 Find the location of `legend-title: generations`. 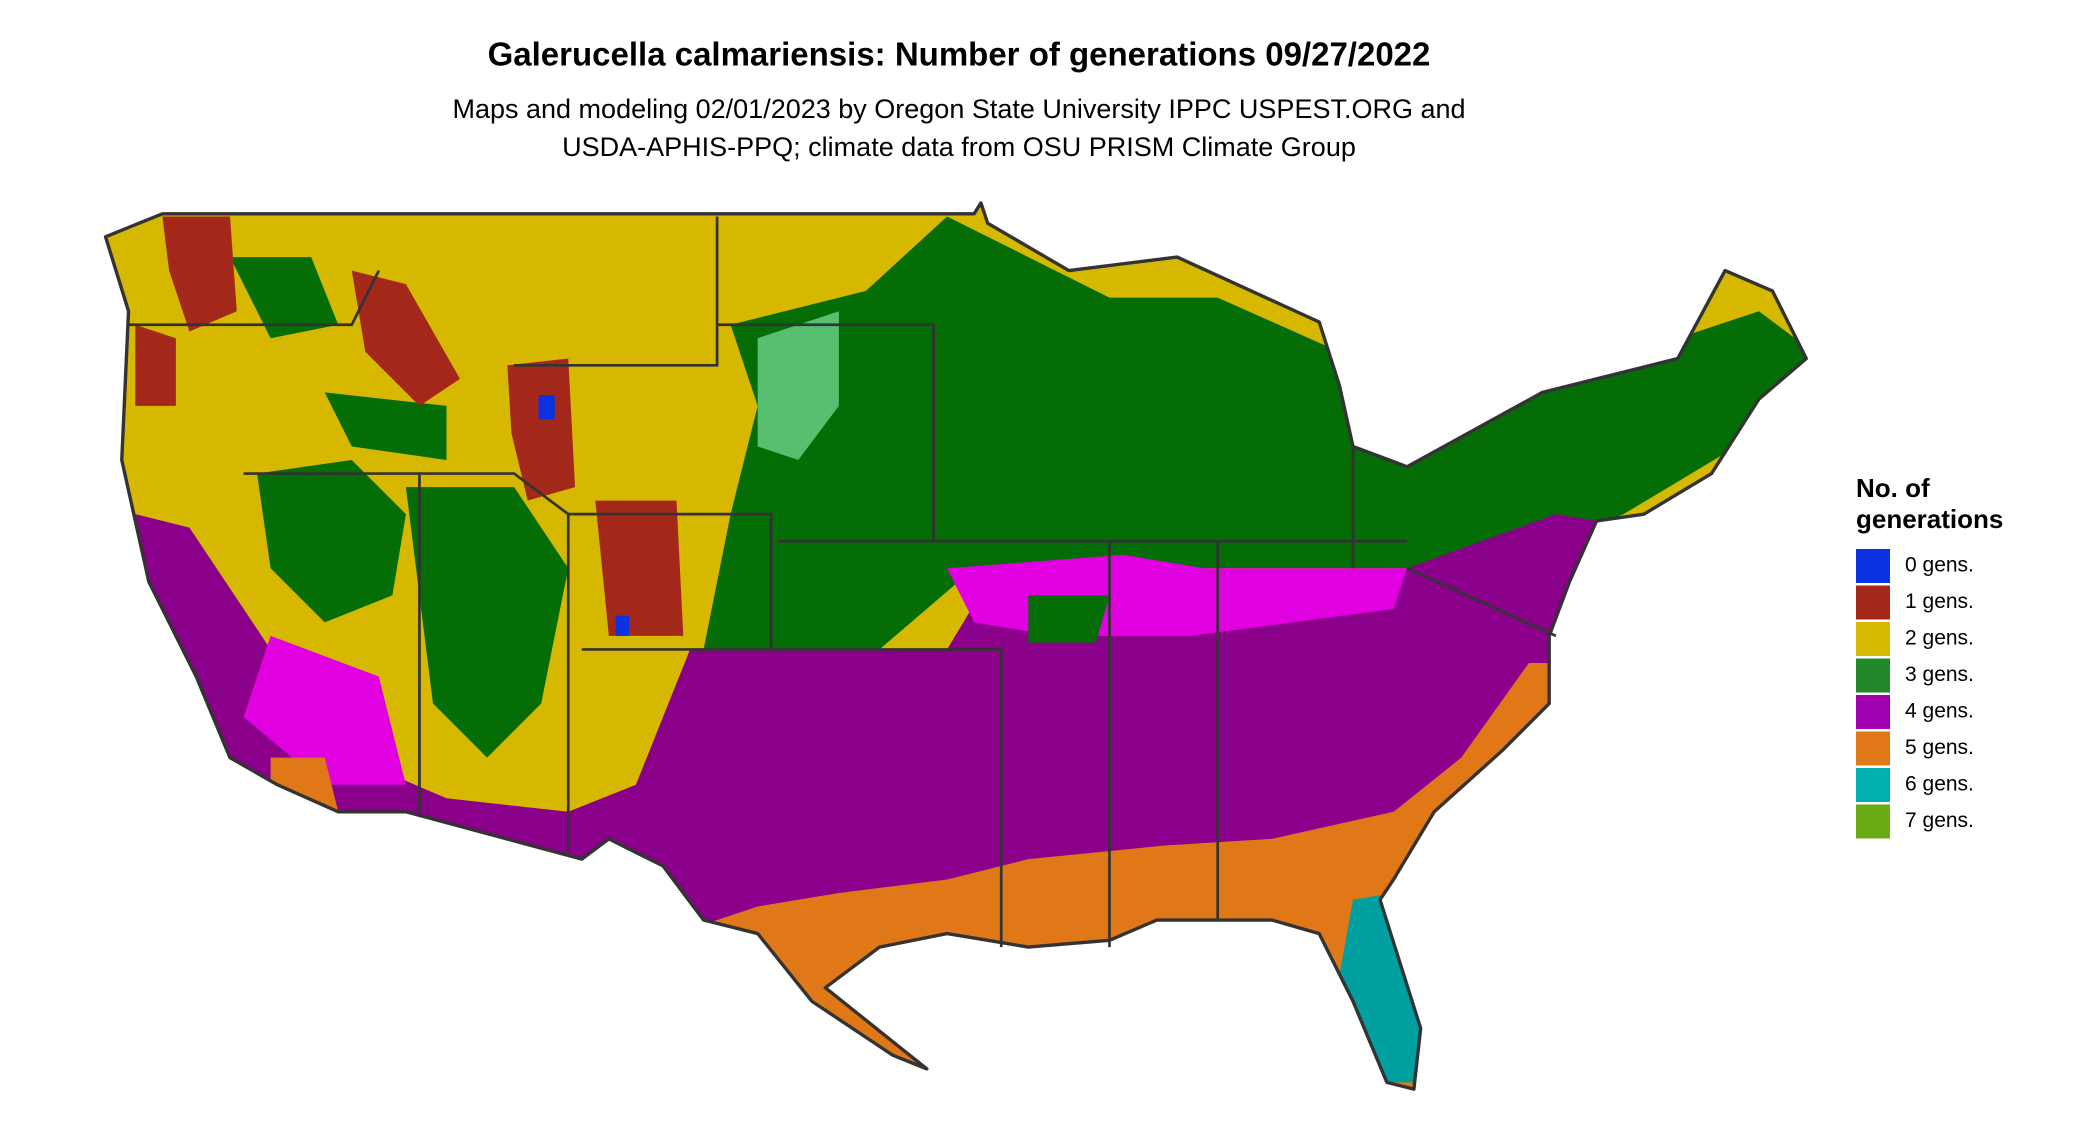

legend-title: generations is located at coordinates (1929, 519).